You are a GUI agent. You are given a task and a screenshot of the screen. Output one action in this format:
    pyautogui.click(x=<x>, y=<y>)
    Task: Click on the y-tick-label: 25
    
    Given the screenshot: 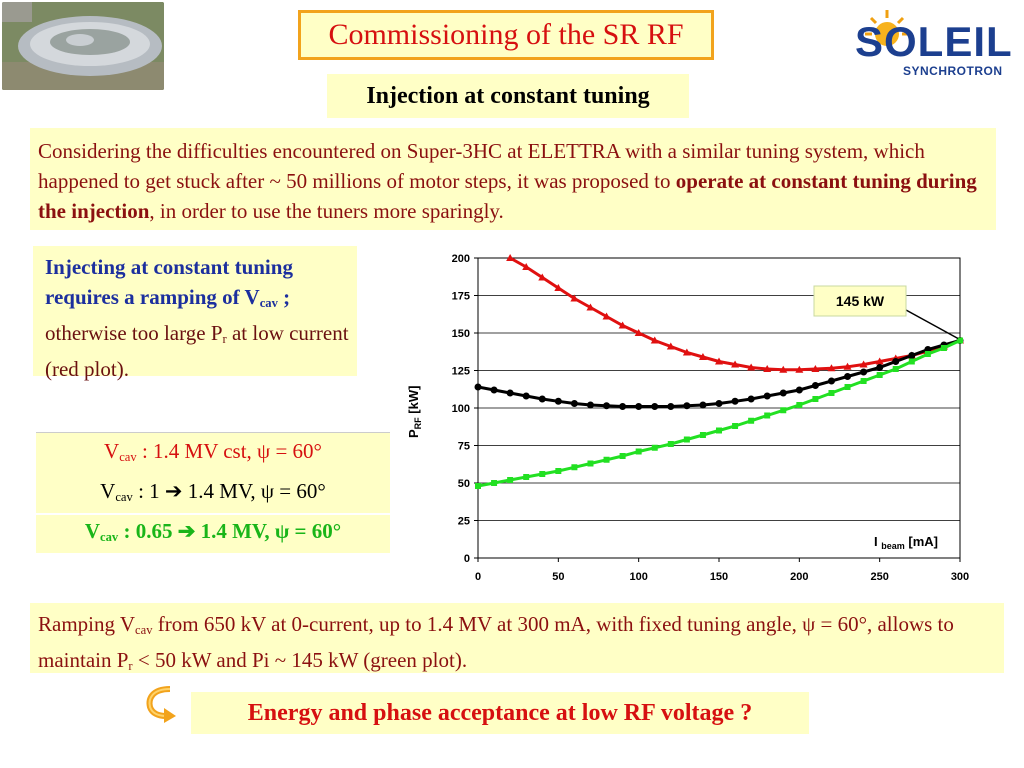 What is the action you would take?
    pyautogui.click(x=464, y=522)
    